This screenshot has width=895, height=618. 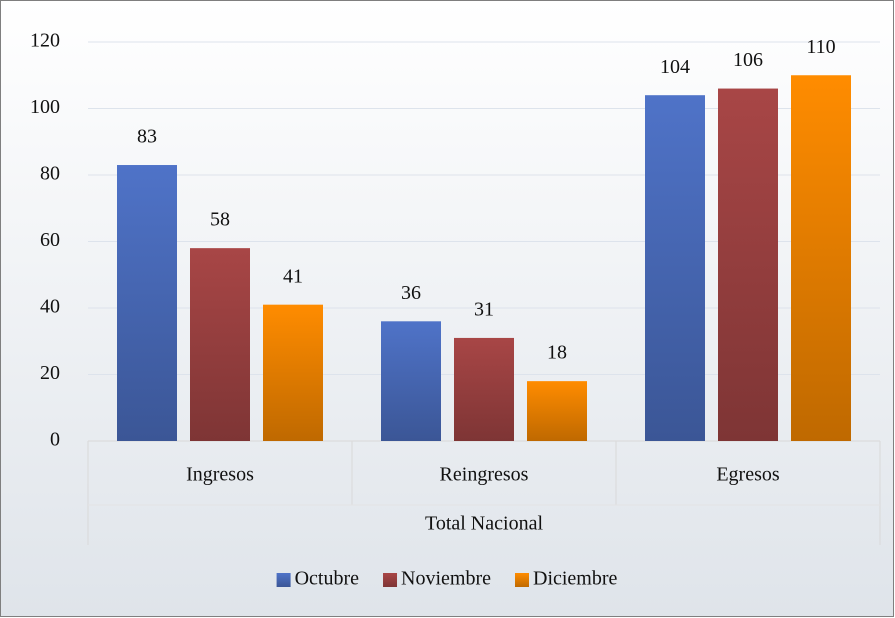 I want to click on data-label: 83, so click(x=147, y=137).